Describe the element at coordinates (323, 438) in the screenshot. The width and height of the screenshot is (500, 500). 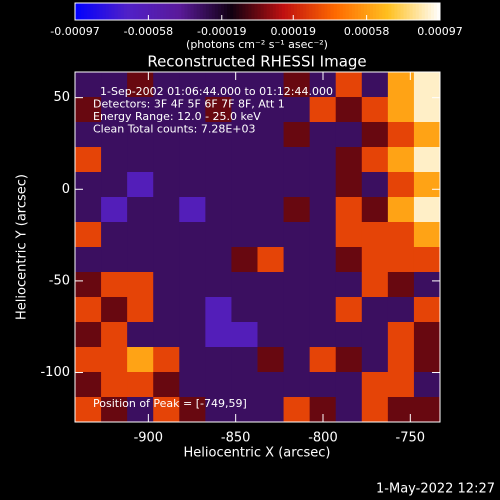
I see `x-tick-label: -800` at that location.